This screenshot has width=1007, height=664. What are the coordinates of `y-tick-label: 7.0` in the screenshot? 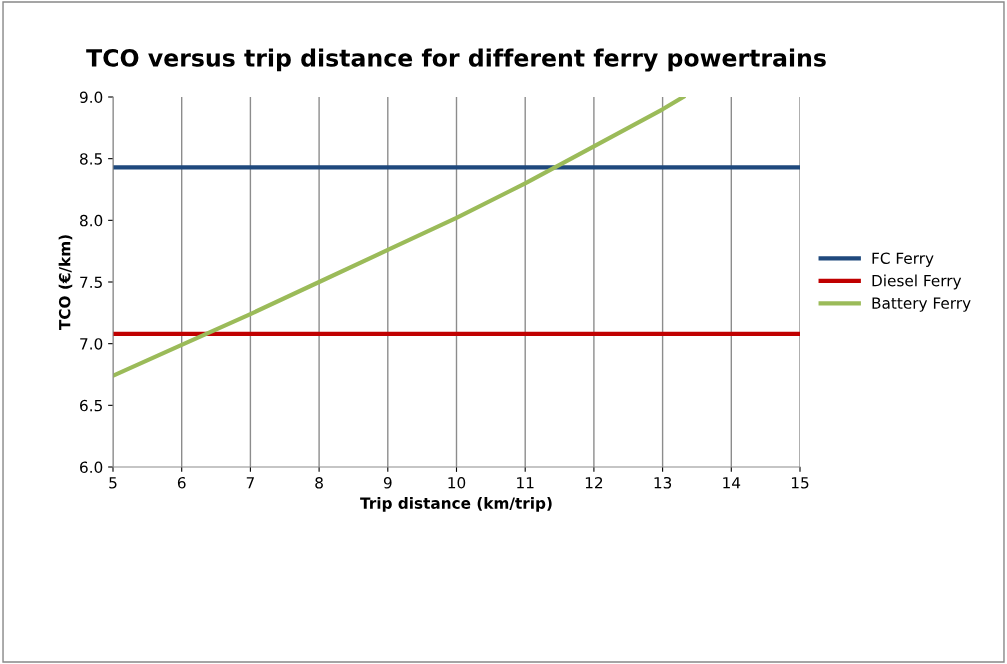 It's located at (91, 344).